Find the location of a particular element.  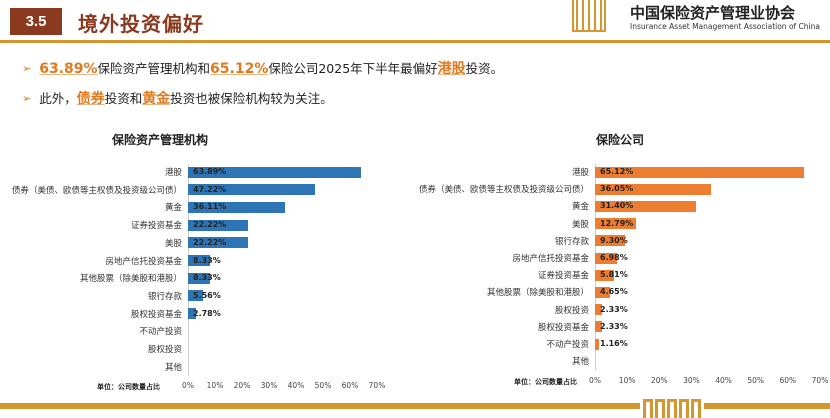

org-name-cn: 中国保险资产管理业协会 is located at coordinates (713, 13).